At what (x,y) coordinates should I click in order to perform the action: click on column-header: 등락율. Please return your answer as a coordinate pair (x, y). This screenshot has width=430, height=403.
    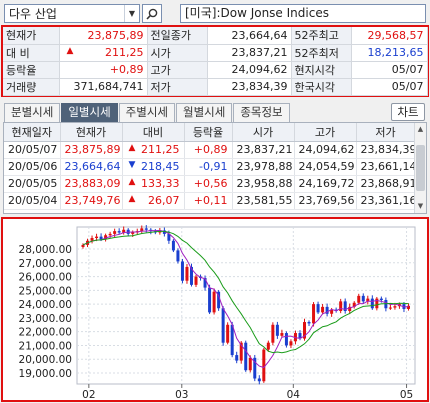
    Looking at the image, I should click on (208, 132).